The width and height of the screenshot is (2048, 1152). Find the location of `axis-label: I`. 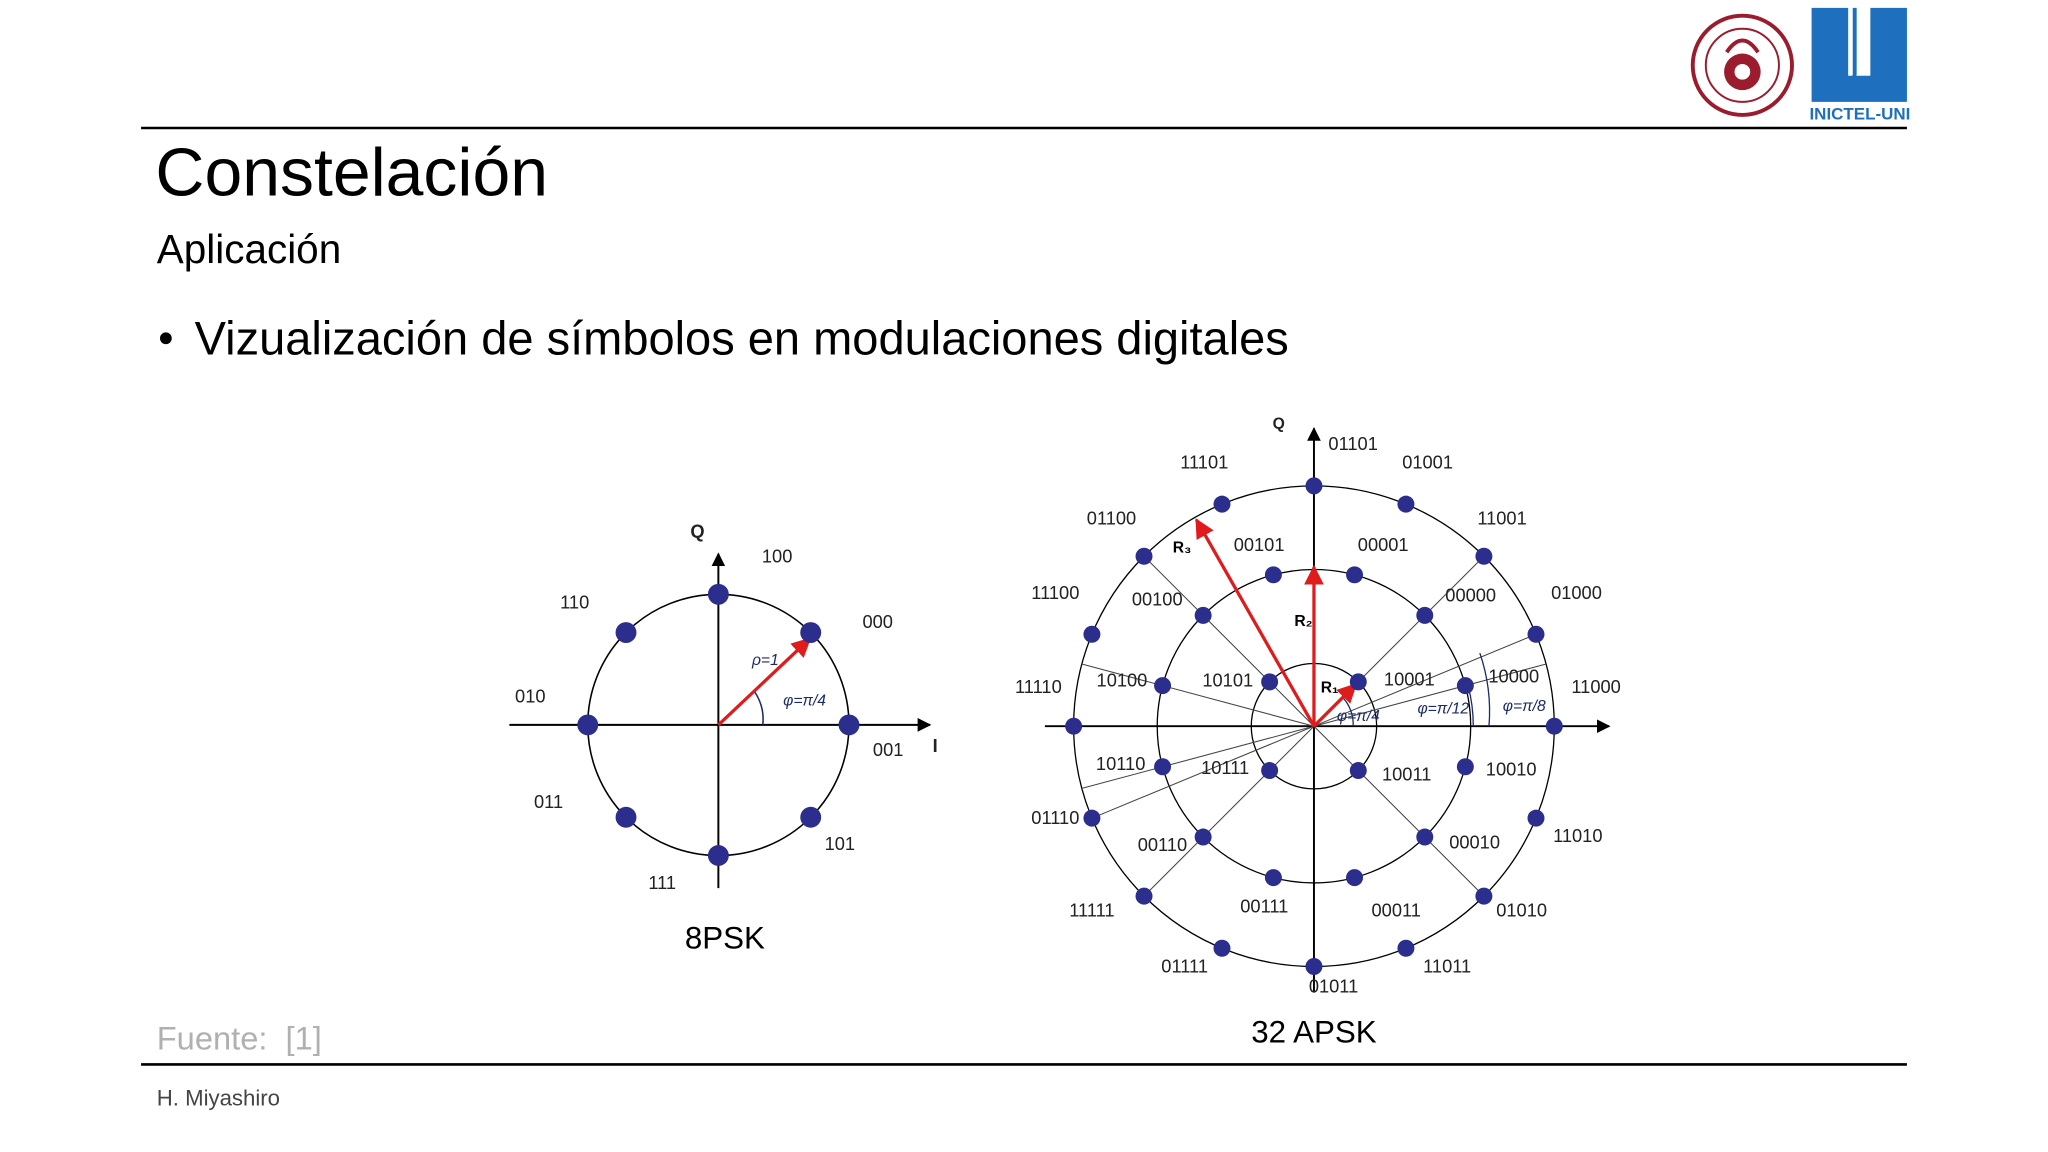

axis-label: I is located at coordinates (935, 745).